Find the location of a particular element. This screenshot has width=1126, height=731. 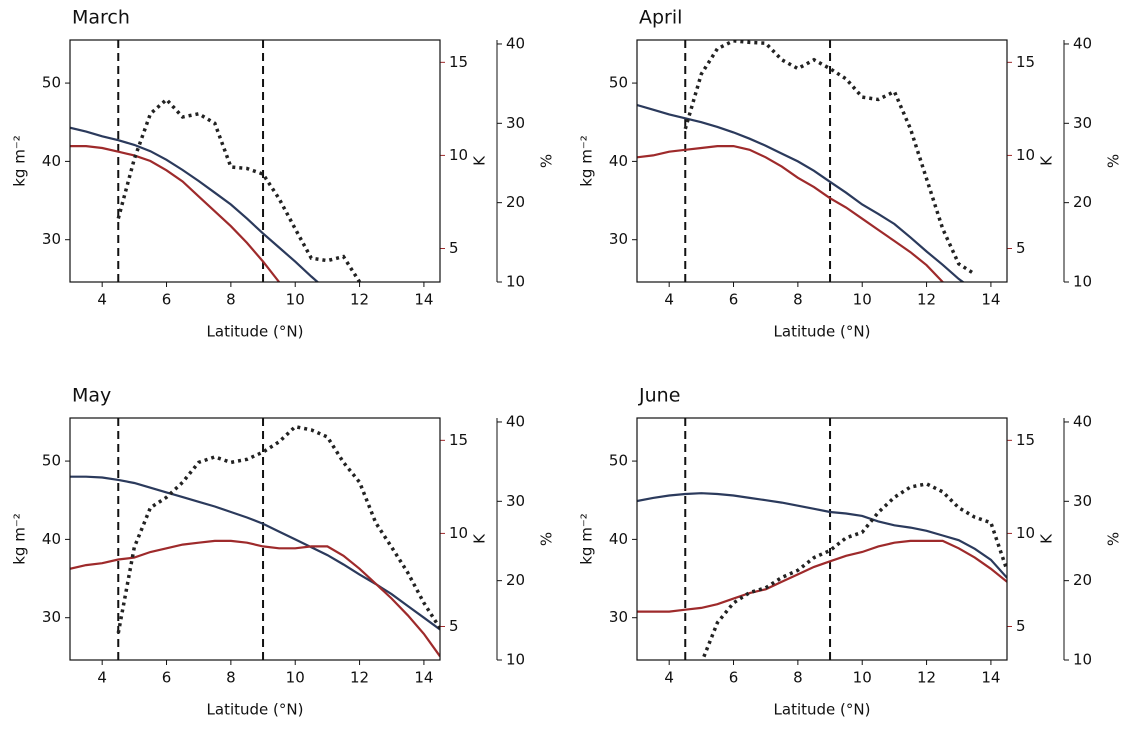

panel-title: May is located at coordinates (91, 396).